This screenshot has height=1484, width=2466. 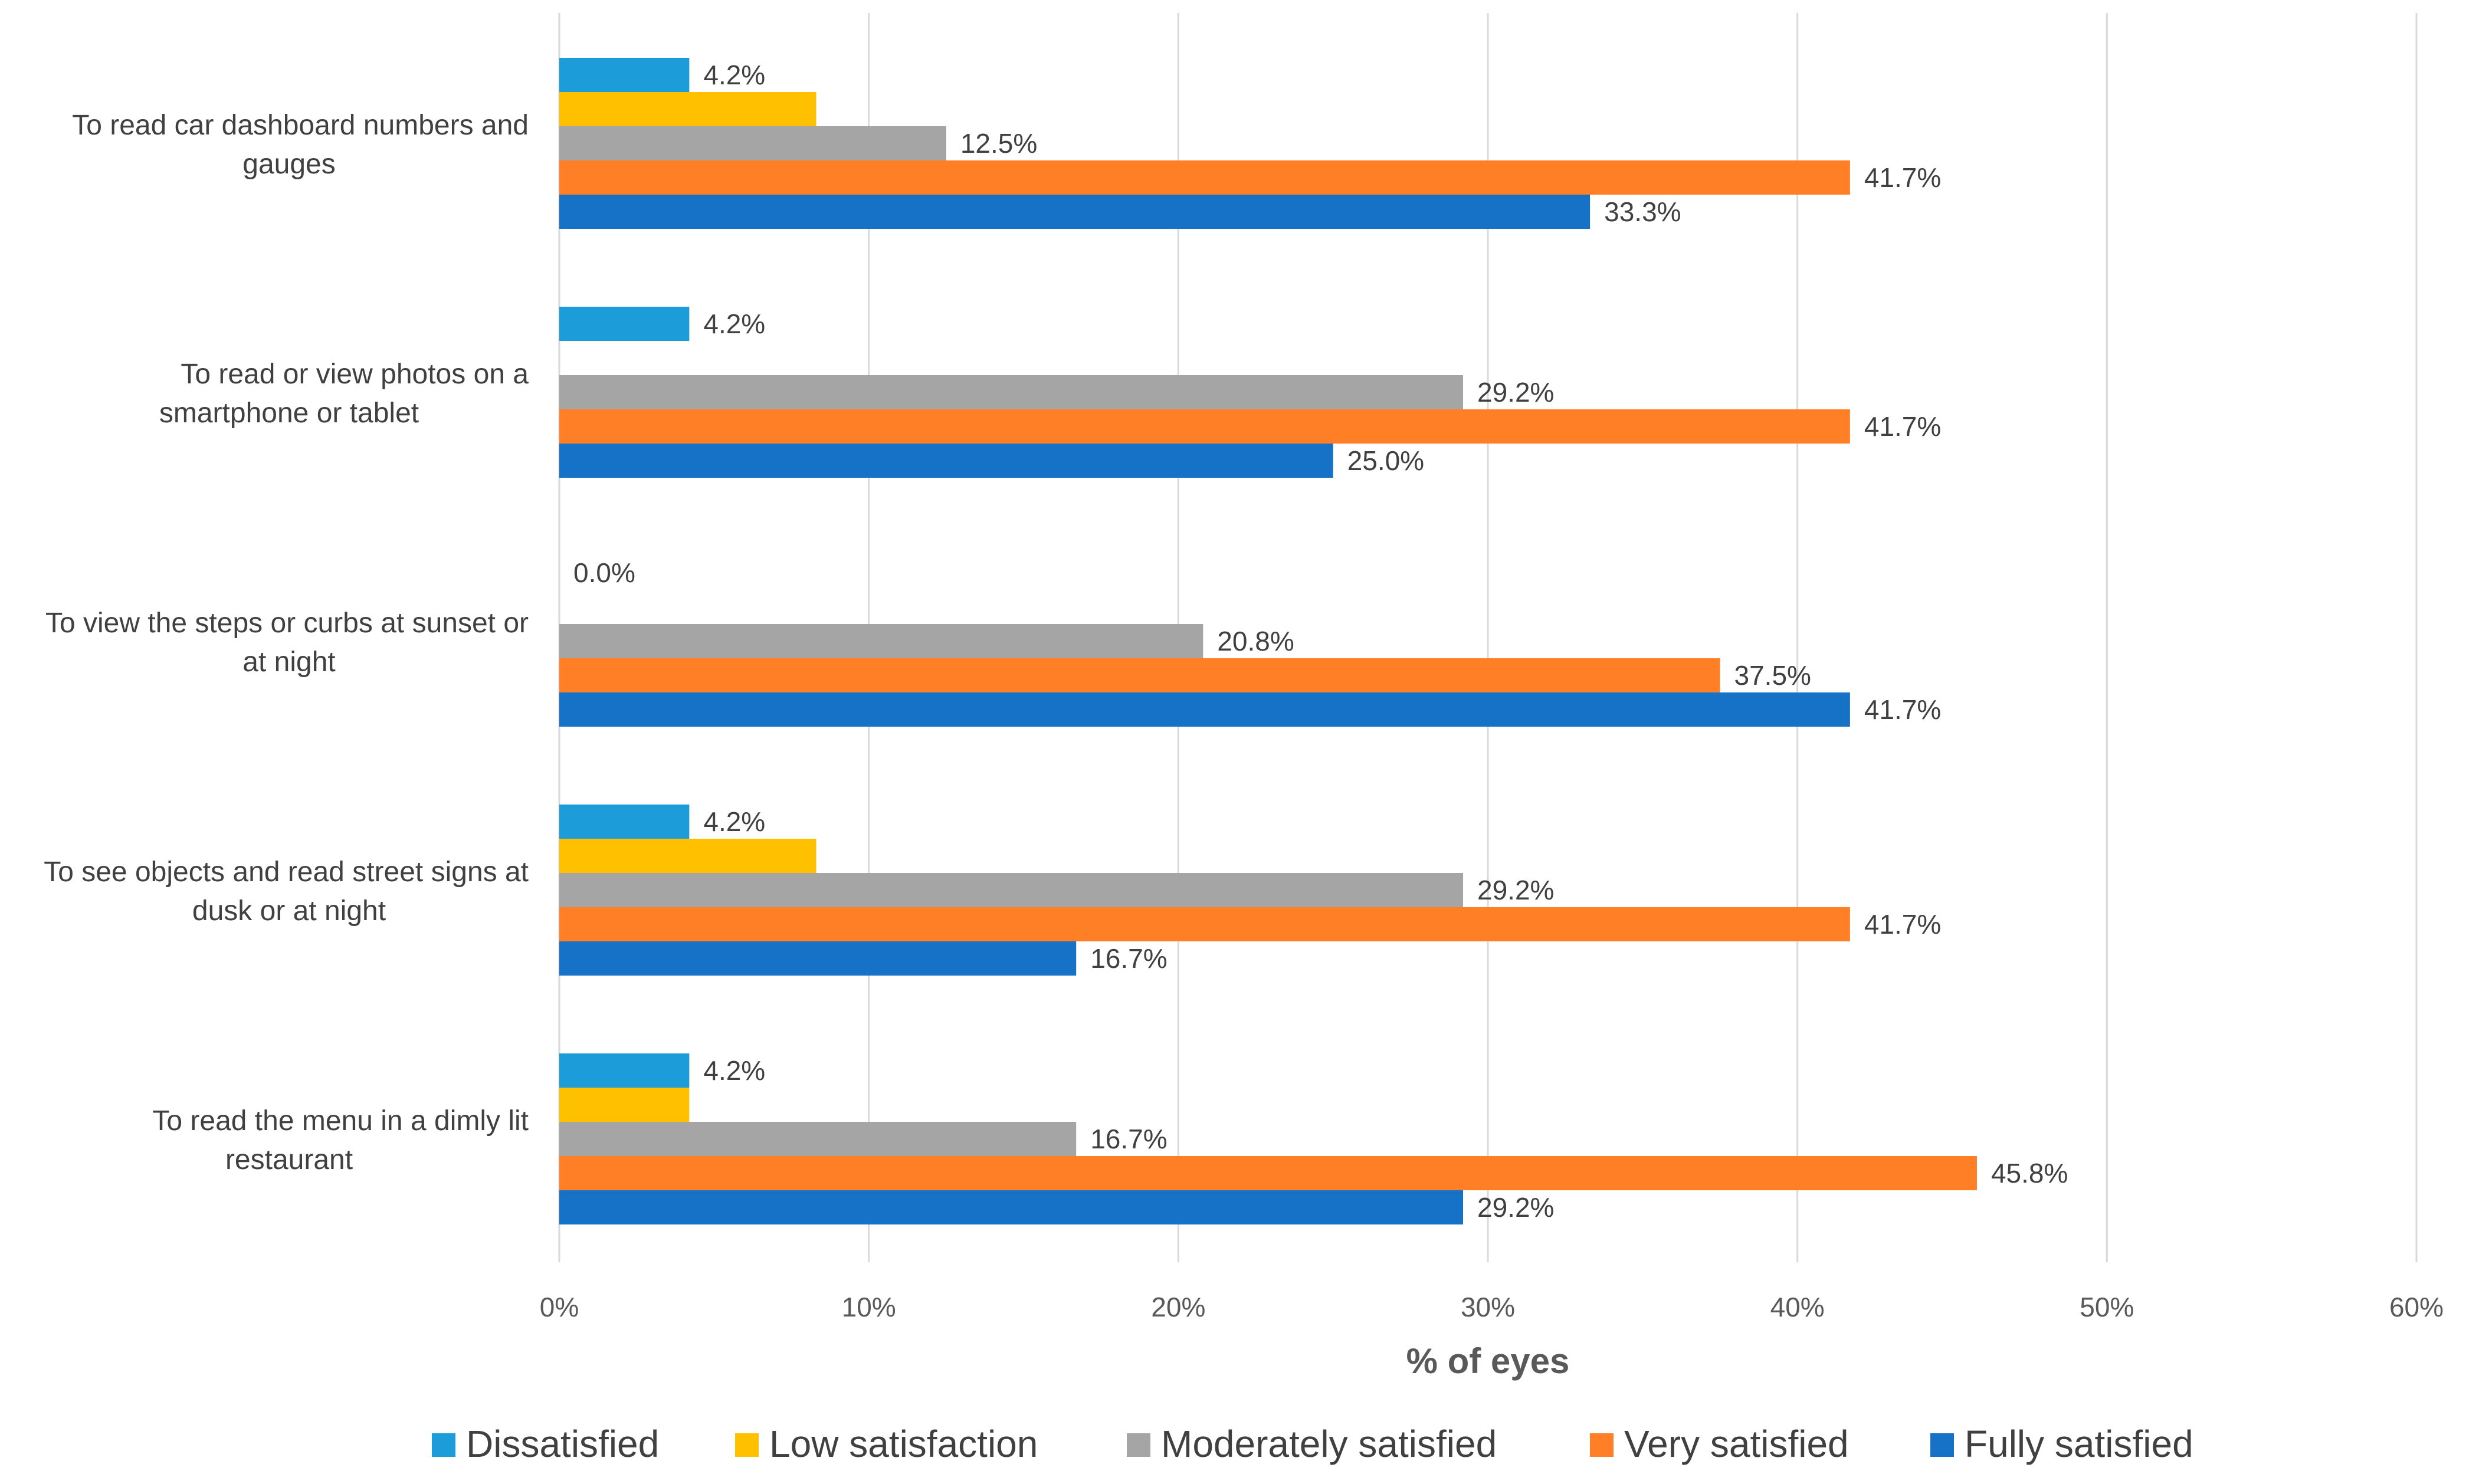 What do you see at coordinates (1942, 1445) in the screenshot?
I see `legend-swatch-fully-satisfied` at bounding box center [1942, 1445].